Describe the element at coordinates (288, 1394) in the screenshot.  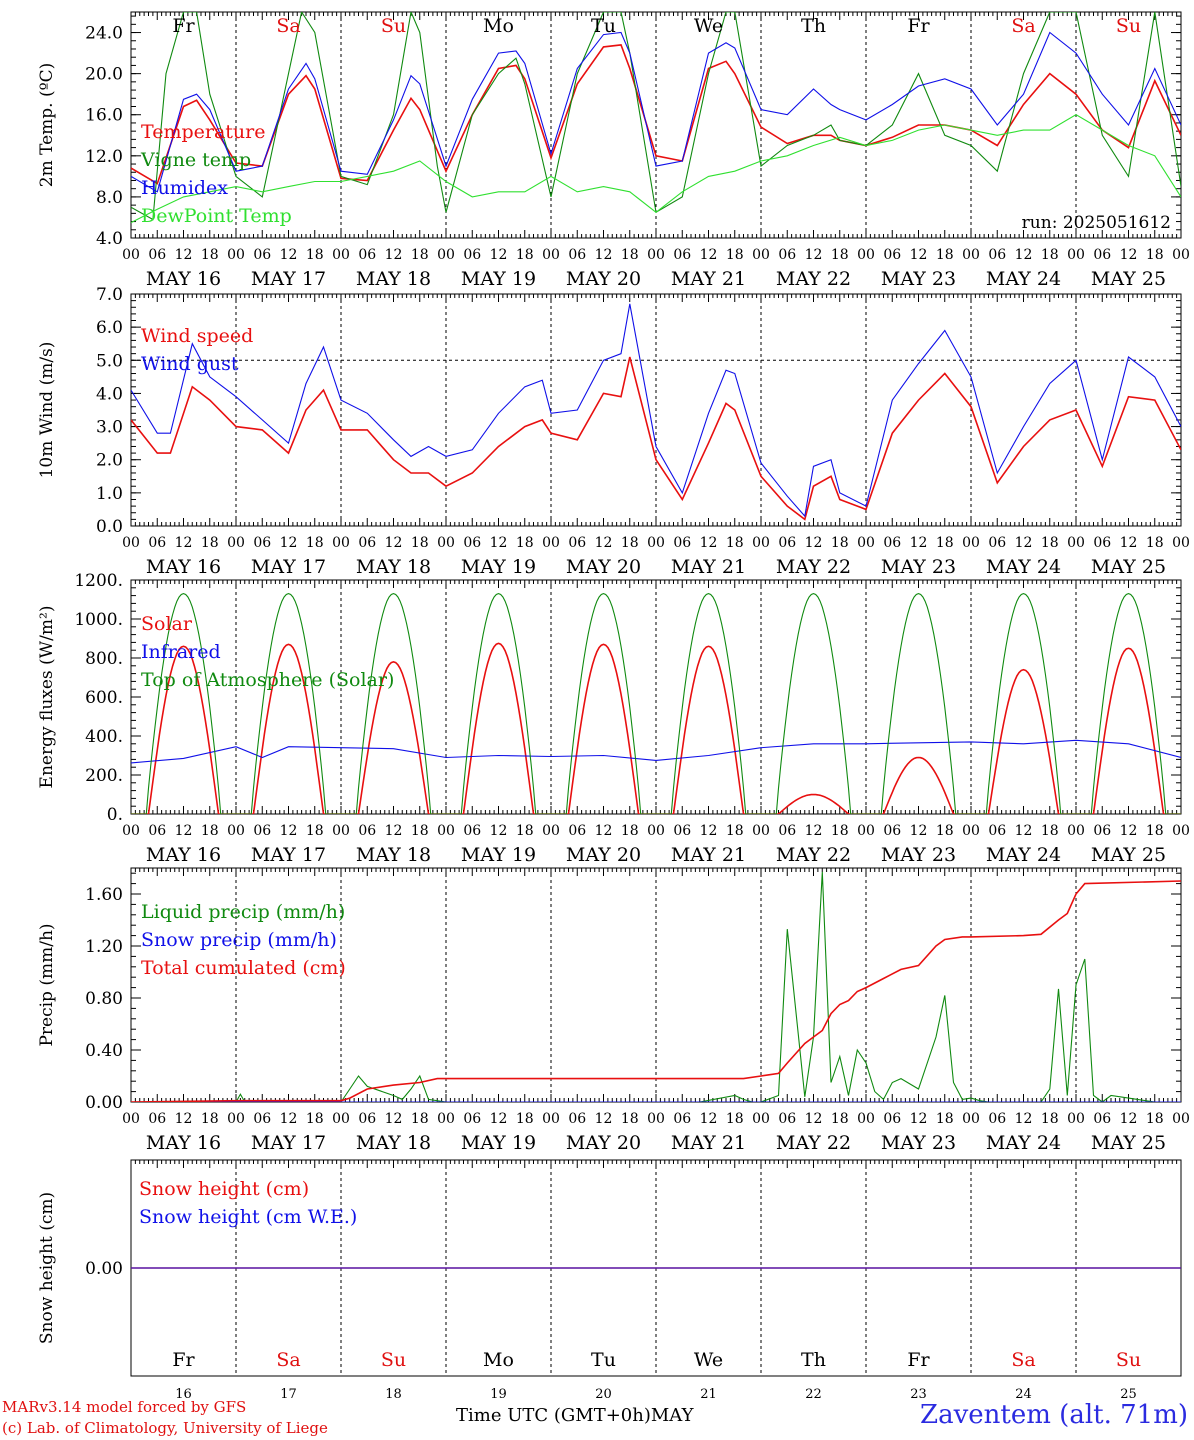
I see `day-number: 17` at that location.